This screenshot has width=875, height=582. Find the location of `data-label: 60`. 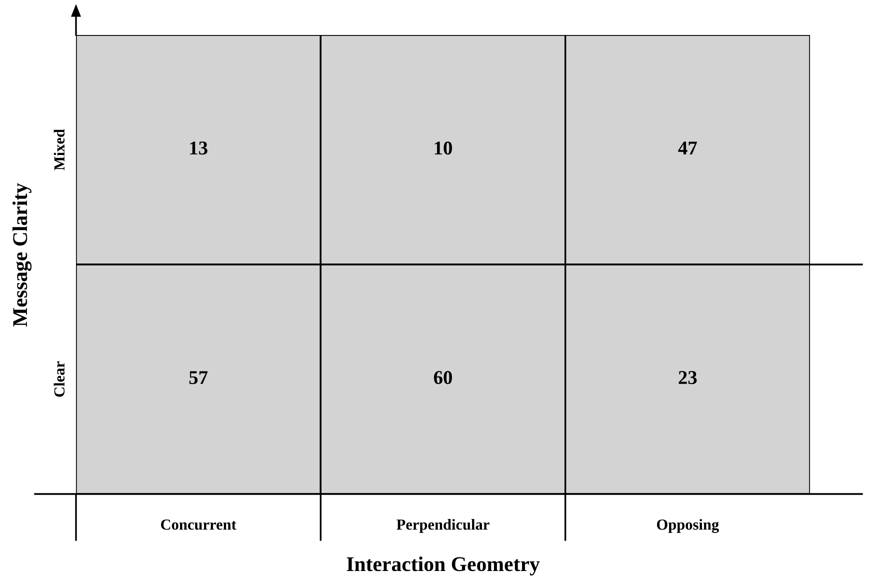

data-label: 60 is located at coordinates (443, 377).